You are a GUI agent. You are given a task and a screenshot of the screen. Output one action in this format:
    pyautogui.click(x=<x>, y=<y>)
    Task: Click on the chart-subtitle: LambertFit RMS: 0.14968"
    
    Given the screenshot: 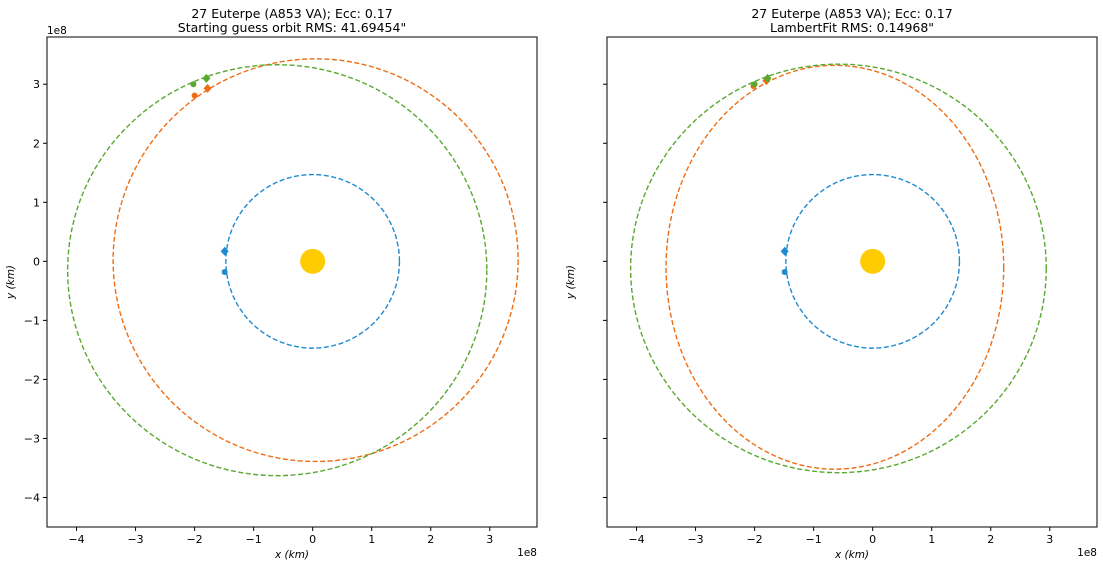 What is the action you would take?
    pyautogui.click(x=852, y=27)
    